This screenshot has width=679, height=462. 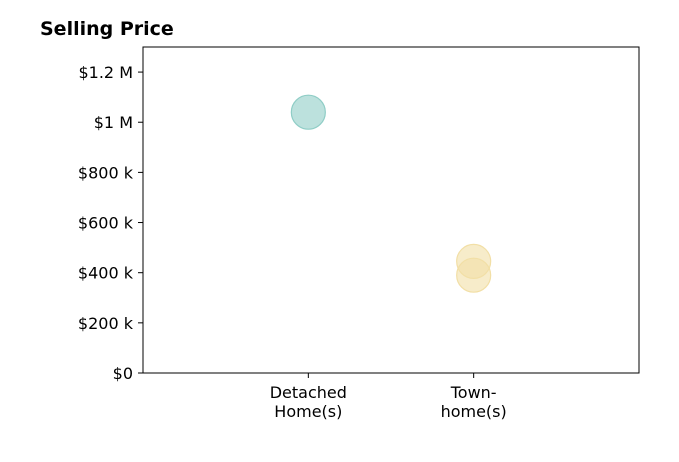 I want to click on chart-title: Selling Price, so click(x=107, y=29).